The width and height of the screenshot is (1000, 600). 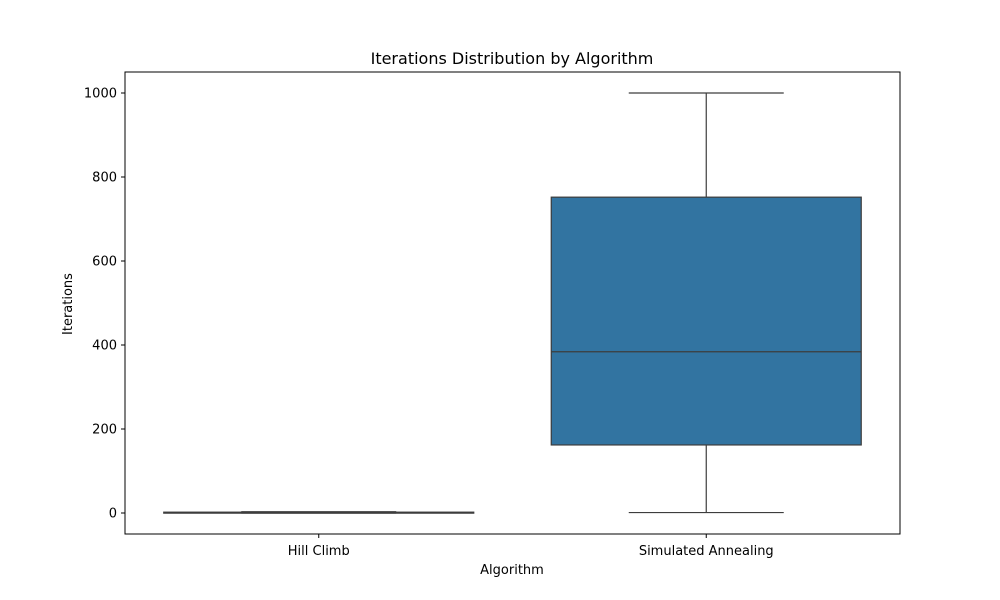 What do you see at coordinates (706, 551) in the screenshot?
I see `x-tick-label: Simulated Annealing` at bounding box center [706, 551].